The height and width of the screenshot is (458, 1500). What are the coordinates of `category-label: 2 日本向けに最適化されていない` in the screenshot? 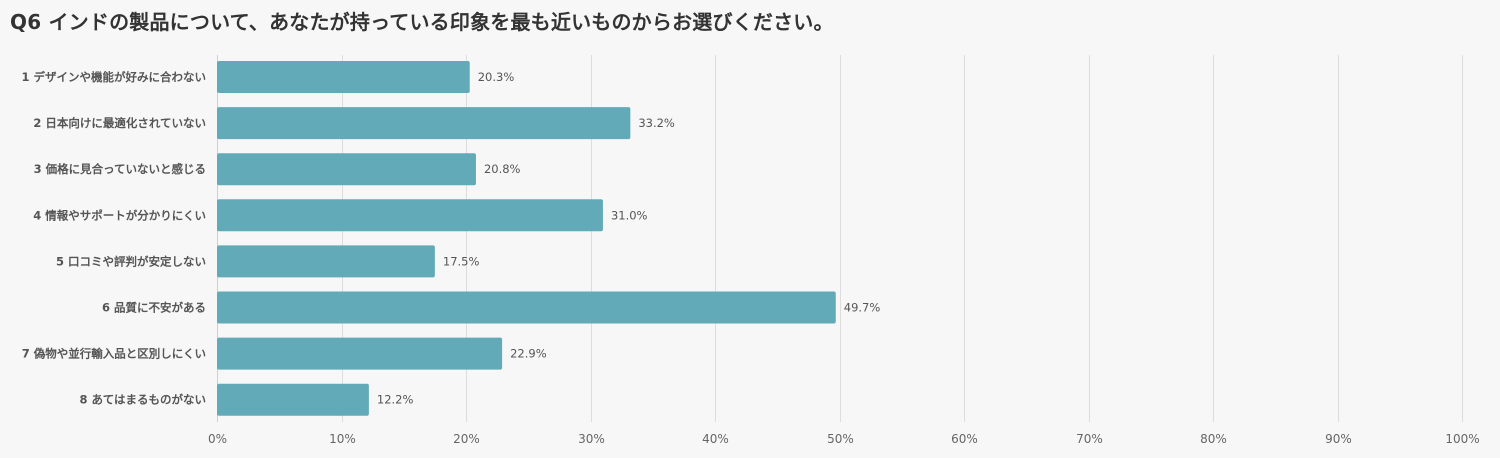 It's located at (119, 123).